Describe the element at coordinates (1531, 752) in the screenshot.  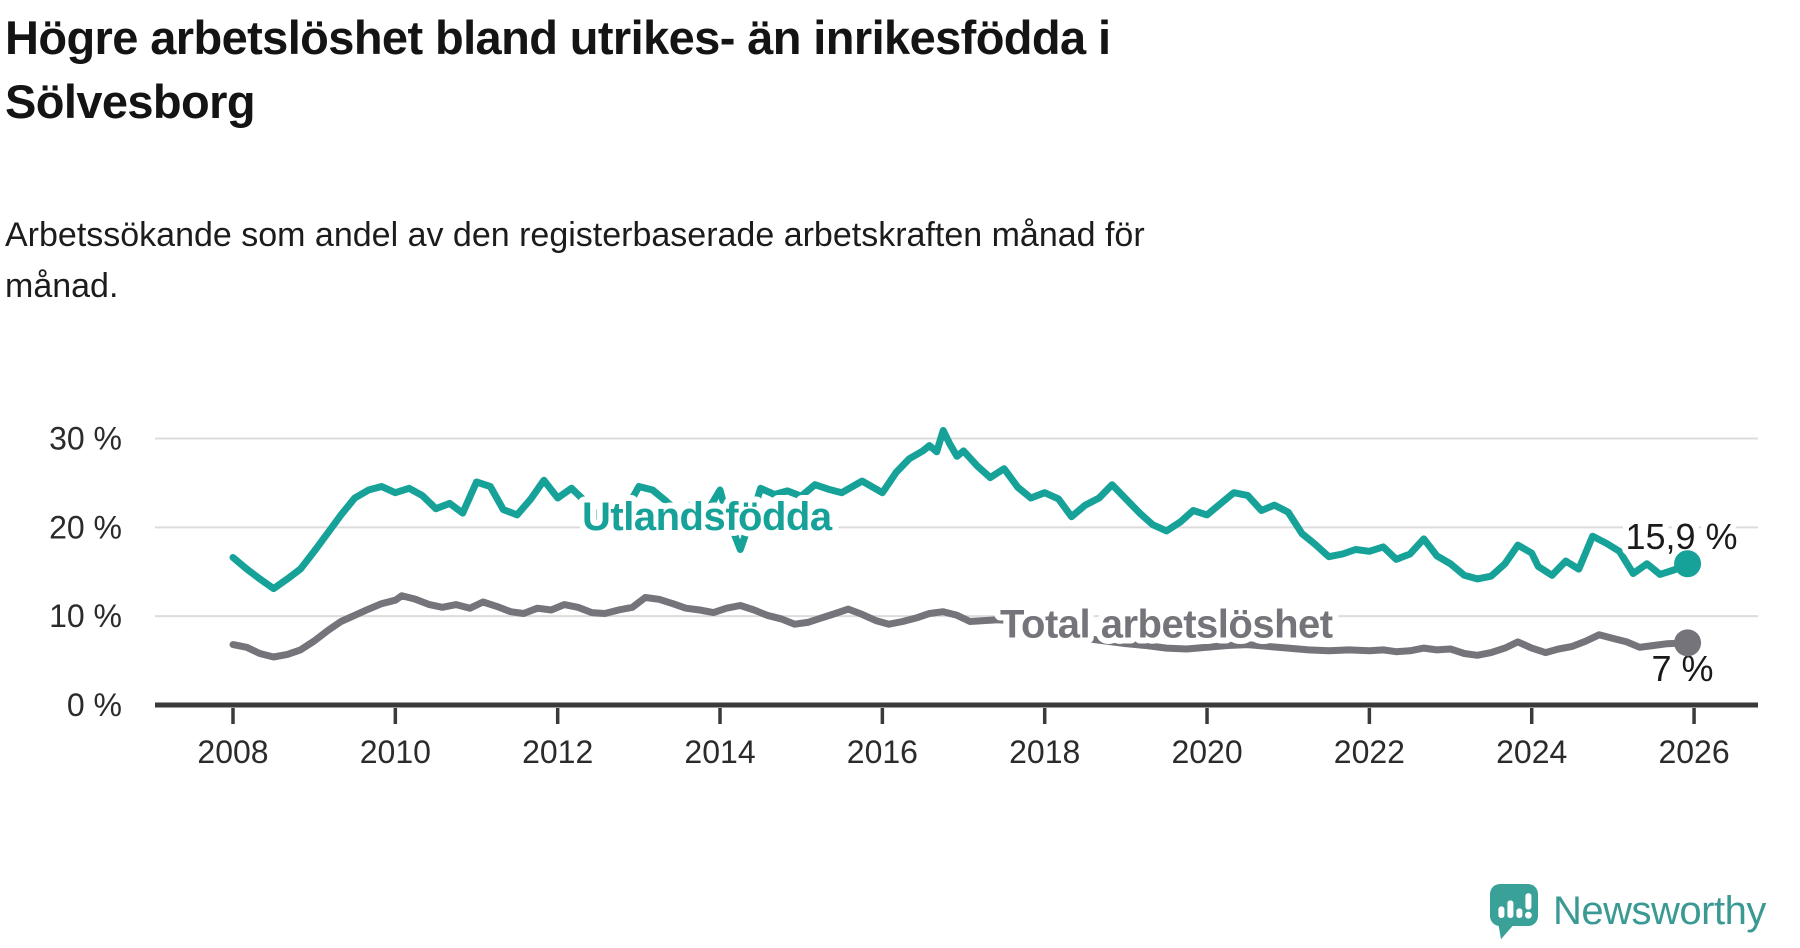
I see `x-tick-label-2024: 2024` at that location.